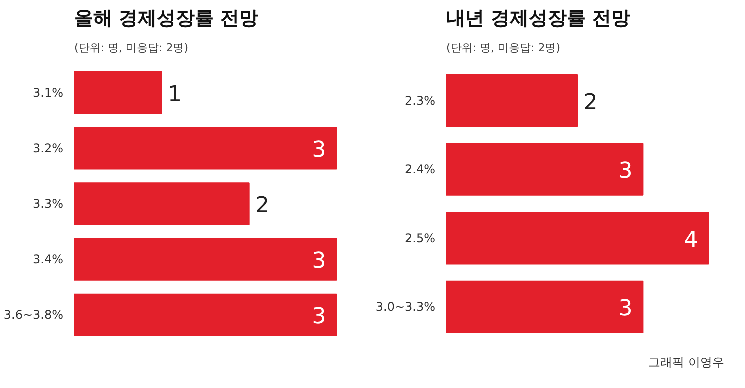 The height and width of the screenshot is (388, 745). I want to click on data-label: 1, so click(175, 95).